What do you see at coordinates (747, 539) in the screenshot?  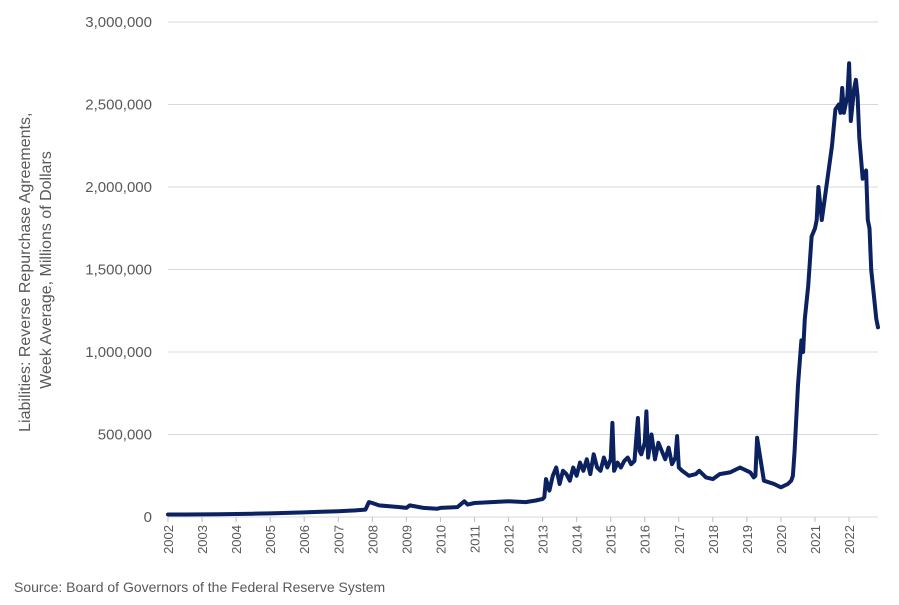 I see `x-tick-label: 2019` at bounding box center [747, 539].